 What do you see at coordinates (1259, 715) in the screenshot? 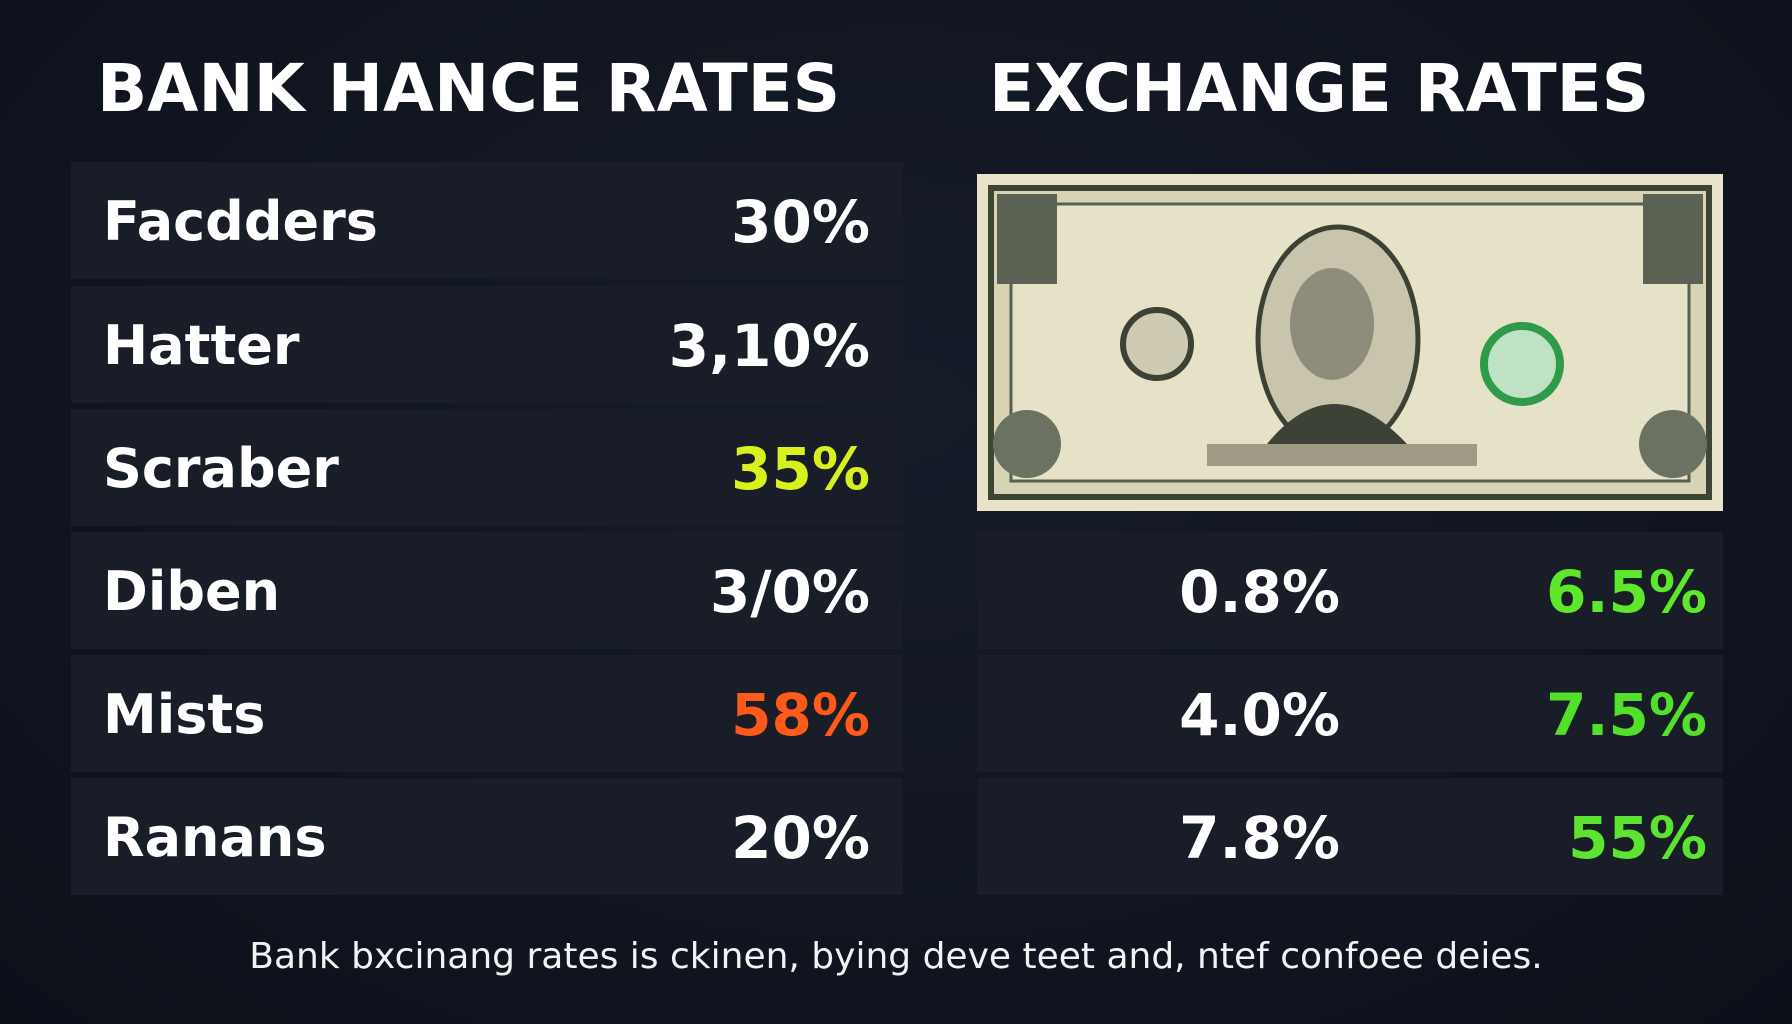
I see `exchange-value: 4.0%` at bounding box center [1259, 715].